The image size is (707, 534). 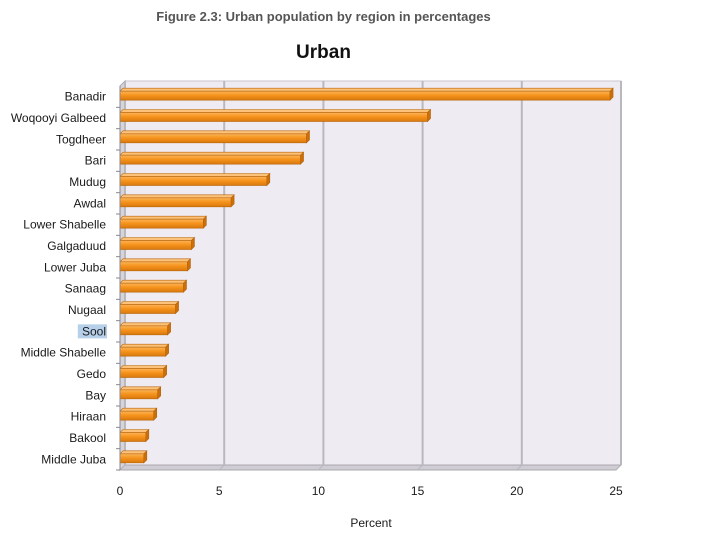 I want to click on category-label: Nugaal, so click(x=87, y=310).